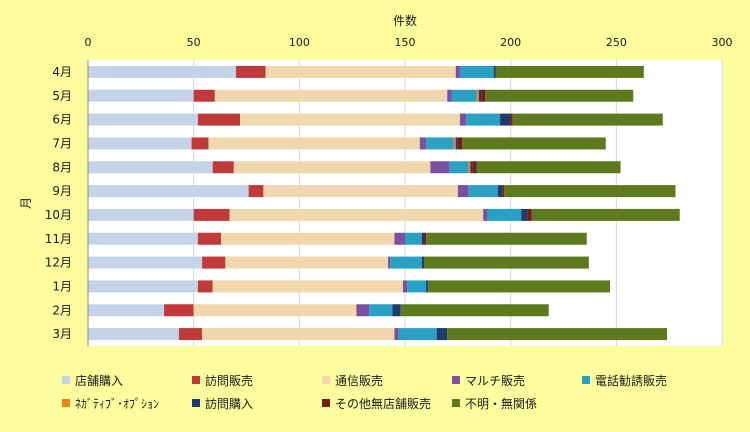 This screenshot has height=432, width=750. What do you see at coordinates (62, 286) in the screenshot?
I see `y-tick-label: 1月` at bounding box center [62, 286].